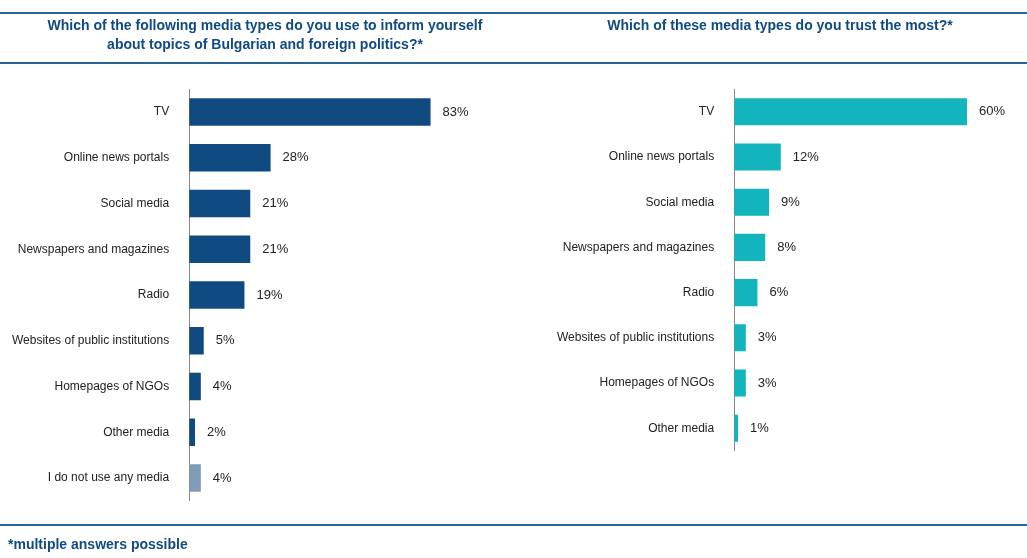  What do you see at coordinates (779, 292) in the screenshot?
I see `data-label: 6%` at bounding box center [779, 292].